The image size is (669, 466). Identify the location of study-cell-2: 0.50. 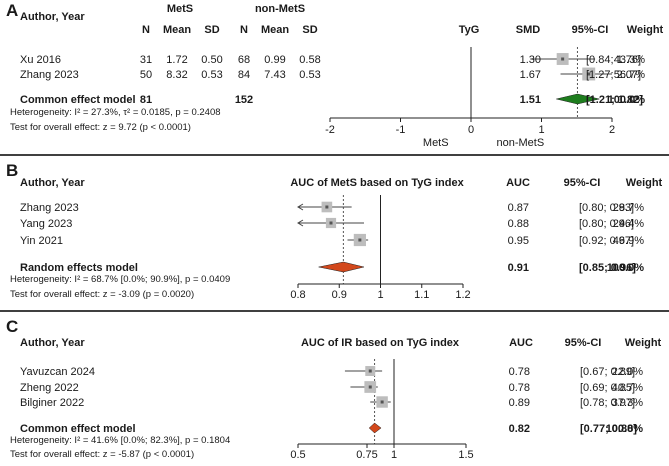
(211, 60).